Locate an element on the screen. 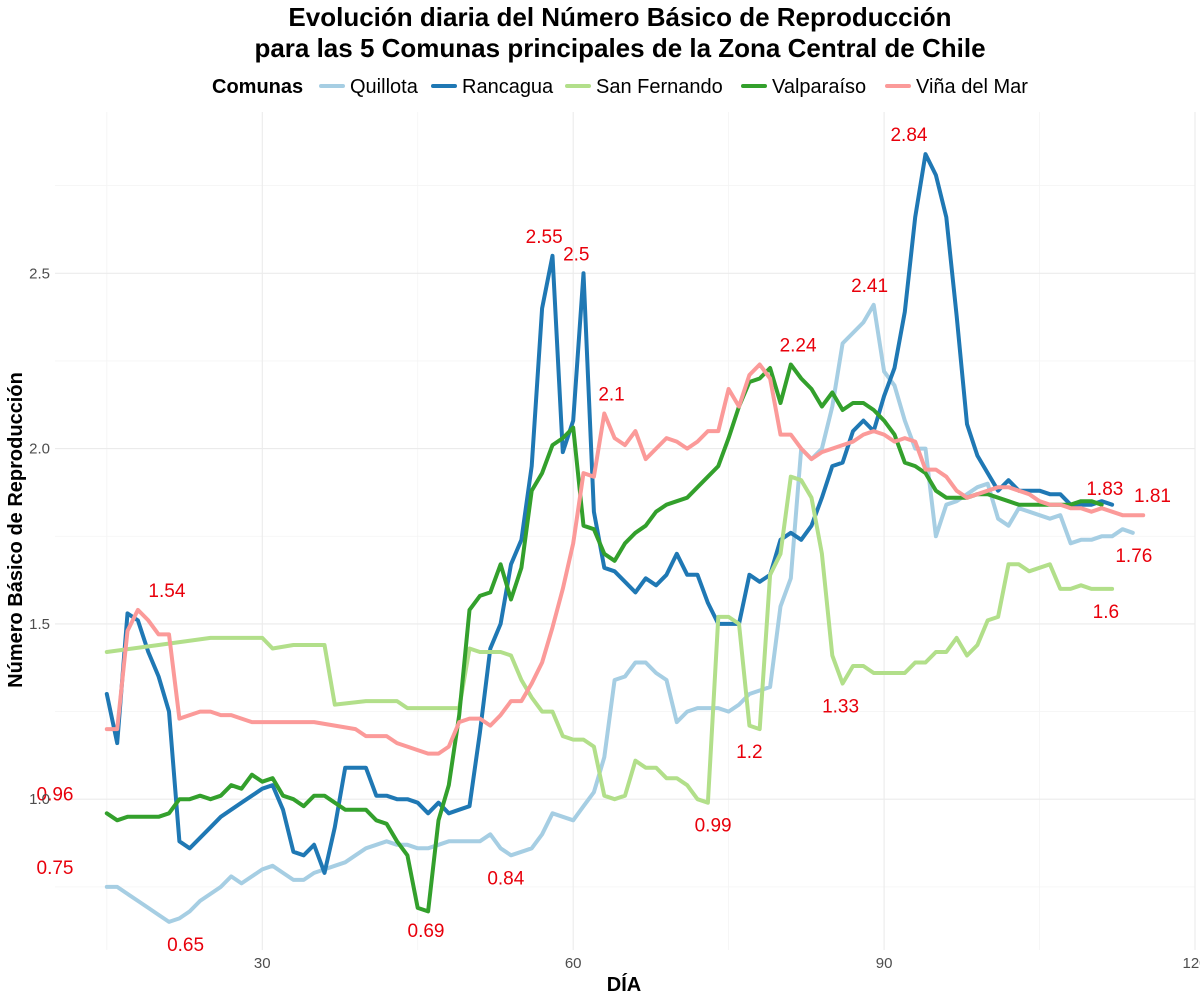 Image resolution: width=1200 pixels, height=1000 pixels. data-label: 1.83 is located at coordinates (1104, 489).